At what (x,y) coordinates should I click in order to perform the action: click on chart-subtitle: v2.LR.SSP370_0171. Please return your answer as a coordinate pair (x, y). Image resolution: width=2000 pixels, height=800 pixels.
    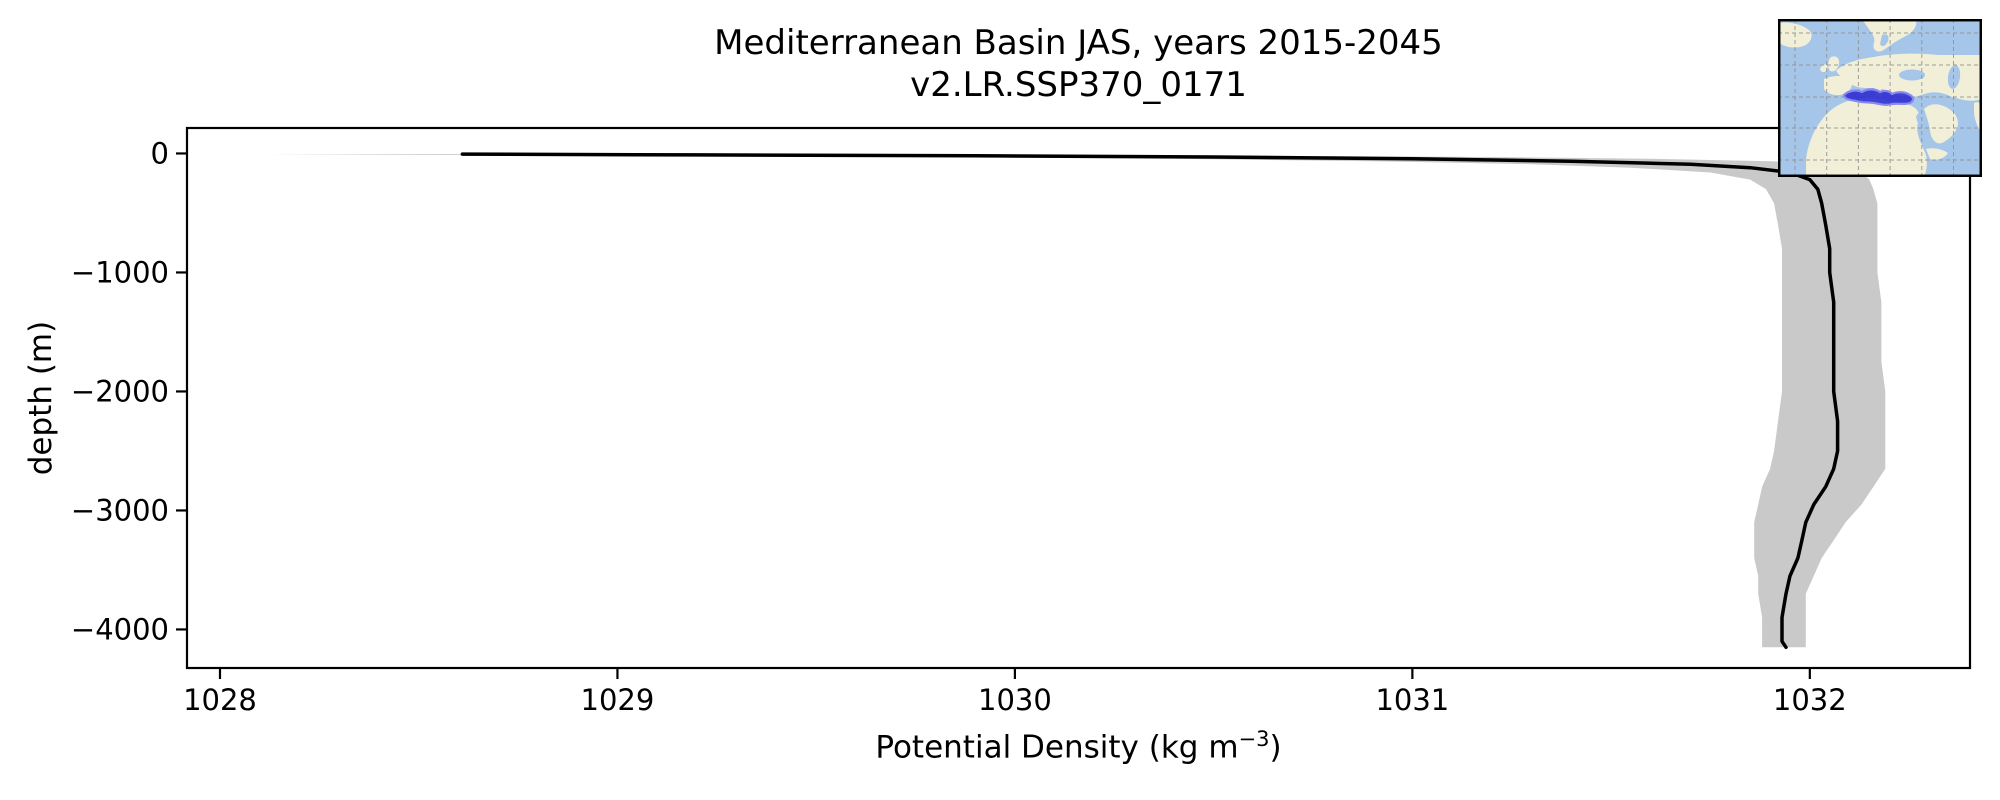
    Looking at the image, I should click on (1078, 85).